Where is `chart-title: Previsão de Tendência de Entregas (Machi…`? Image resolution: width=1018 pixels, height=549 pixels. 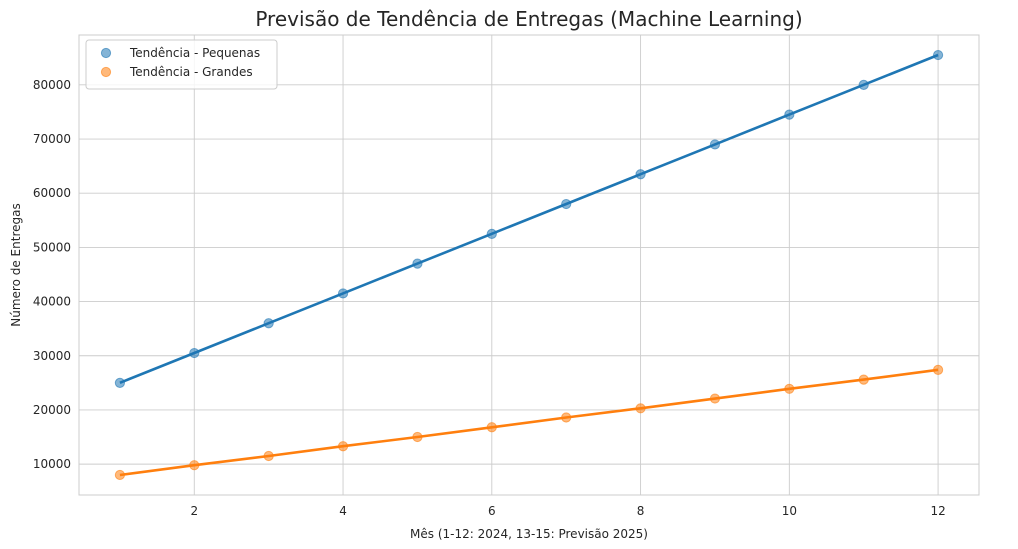
chart-title: Previsão de Tendência de Entregas (Machi… is located at coordinates (528, 19).